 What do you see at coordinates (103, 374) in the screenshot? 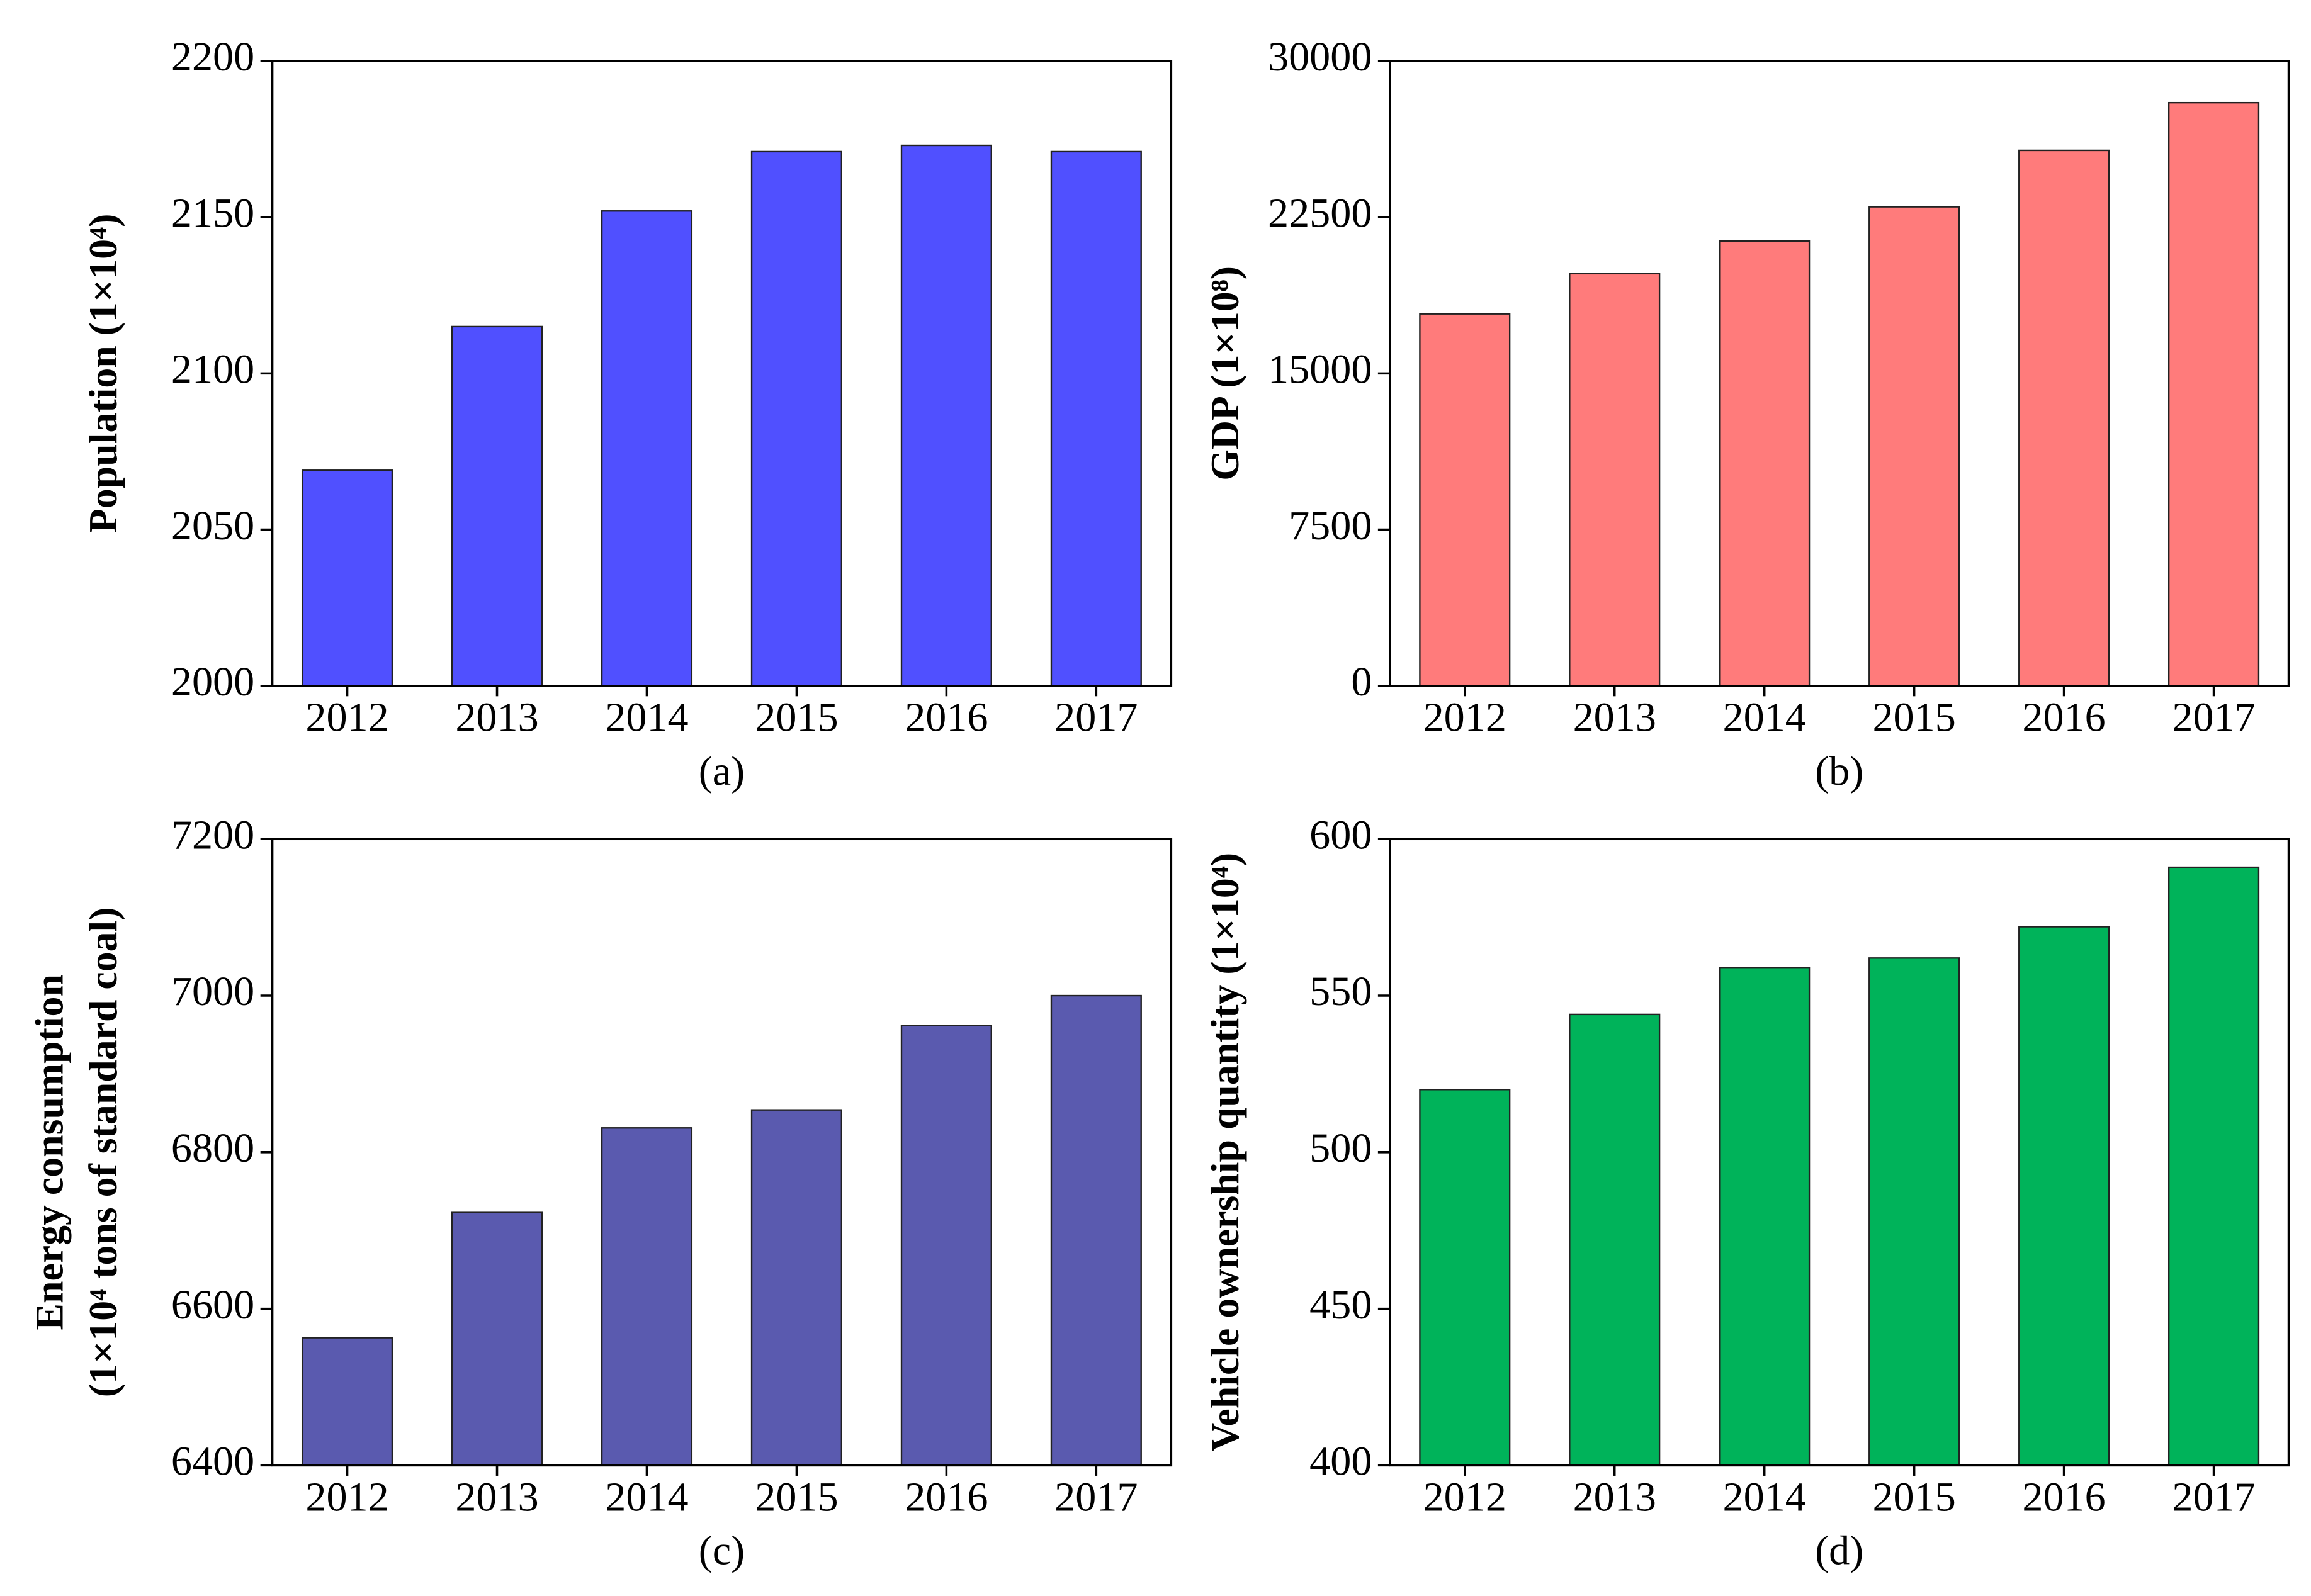
I see `y-axis-label: Population (1×10⁴)` at bounding box center [103, 374].